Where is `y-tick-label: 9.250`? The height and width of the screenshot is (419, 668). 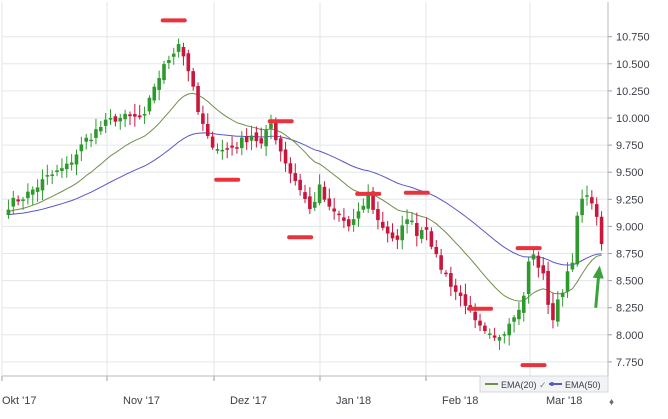
y-tick-label: 9.250 is located at coordinates (630, 200).